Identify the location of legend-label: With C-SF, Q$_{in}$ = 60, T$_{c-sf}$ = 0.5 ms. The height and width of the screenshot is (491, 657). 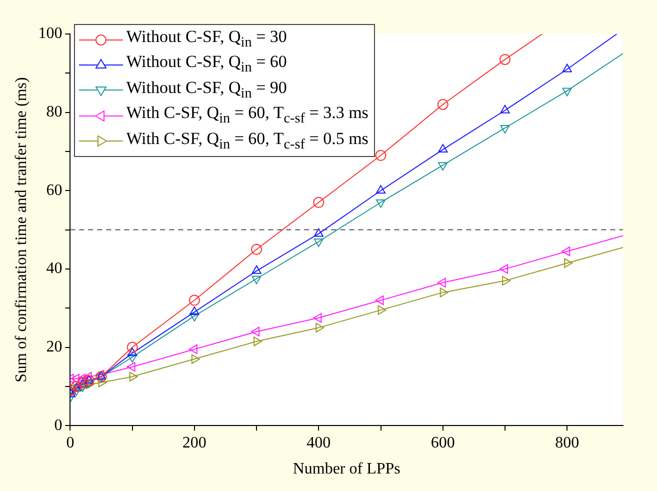
(247, 141).